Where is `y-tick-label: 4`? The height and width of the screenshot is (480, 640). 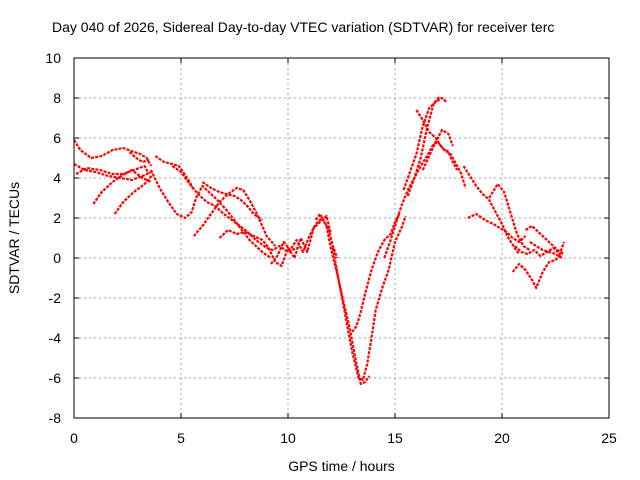 y-tick-label: 4 is located at coordinates (57, 178).